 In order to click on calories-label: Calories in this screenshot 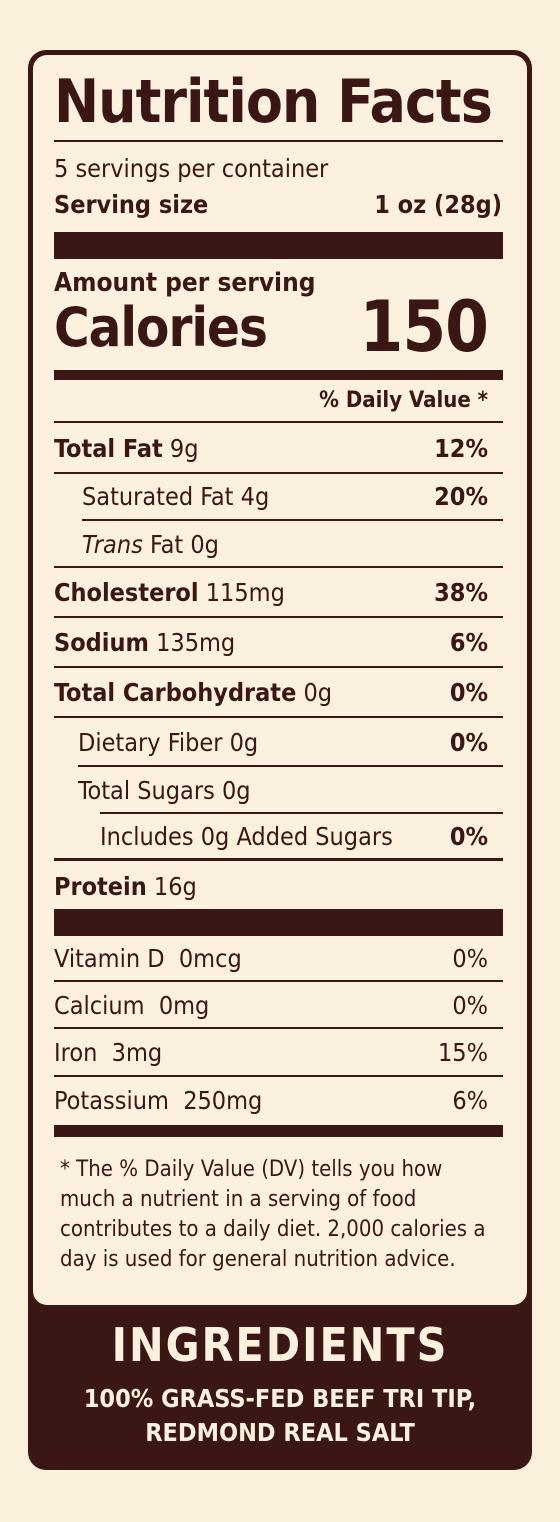, I will do `click(161, 327)`.